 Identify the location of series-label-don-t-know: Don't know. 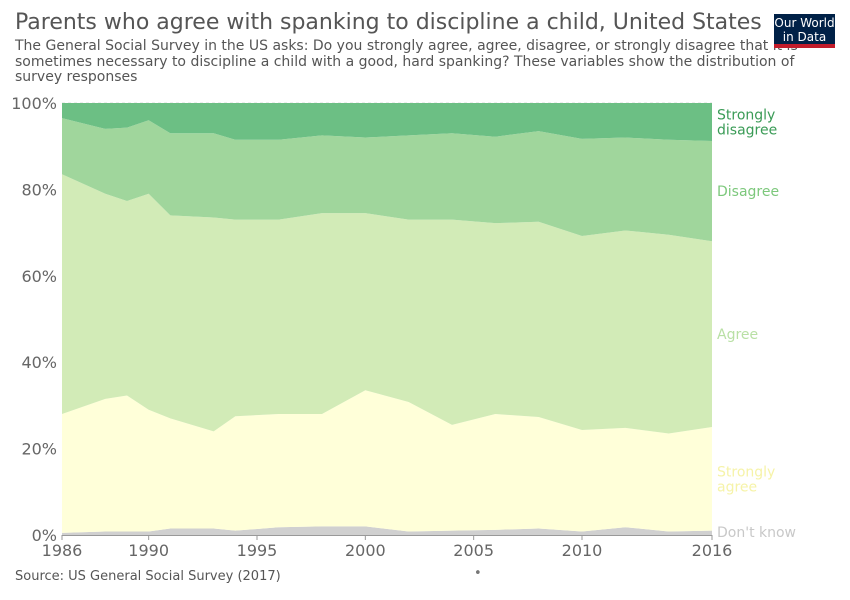
(756, 533).